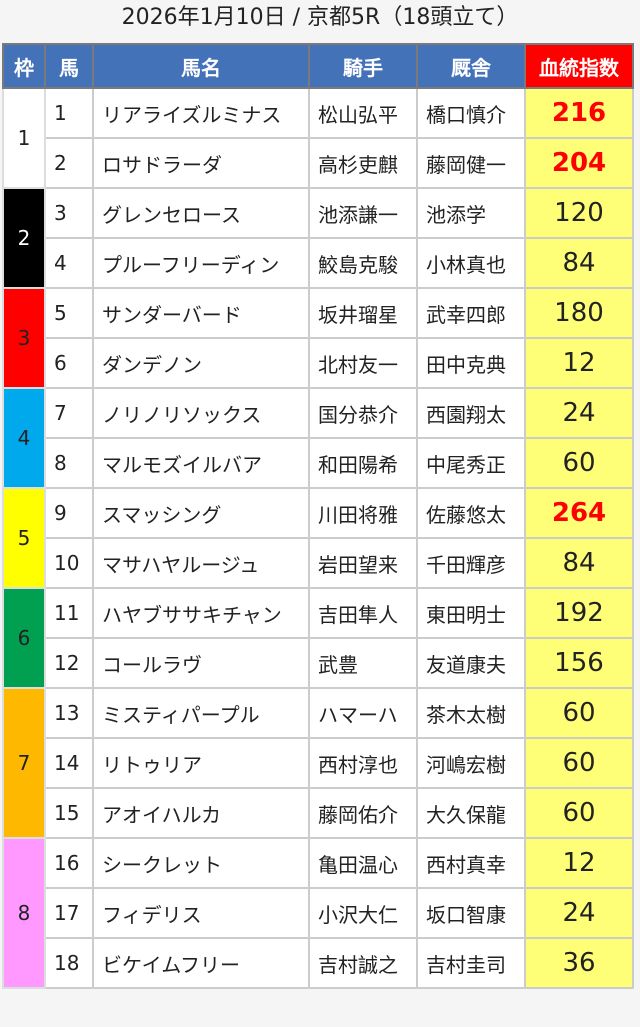 The width and height of the screenshot is (640, 1027). What do you see at coordinates (471, 213) in the screenshot?
I see `trainer-name: 池添学` at bounding box center [471, 213].